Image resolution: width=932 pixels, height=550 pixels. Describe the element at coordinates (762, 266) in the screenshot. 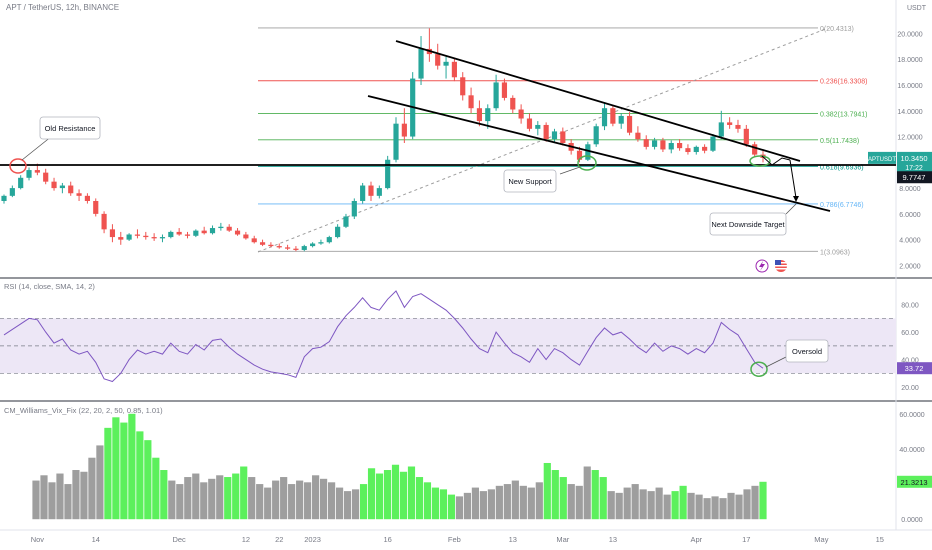

I see `lightning-icon` at that location.